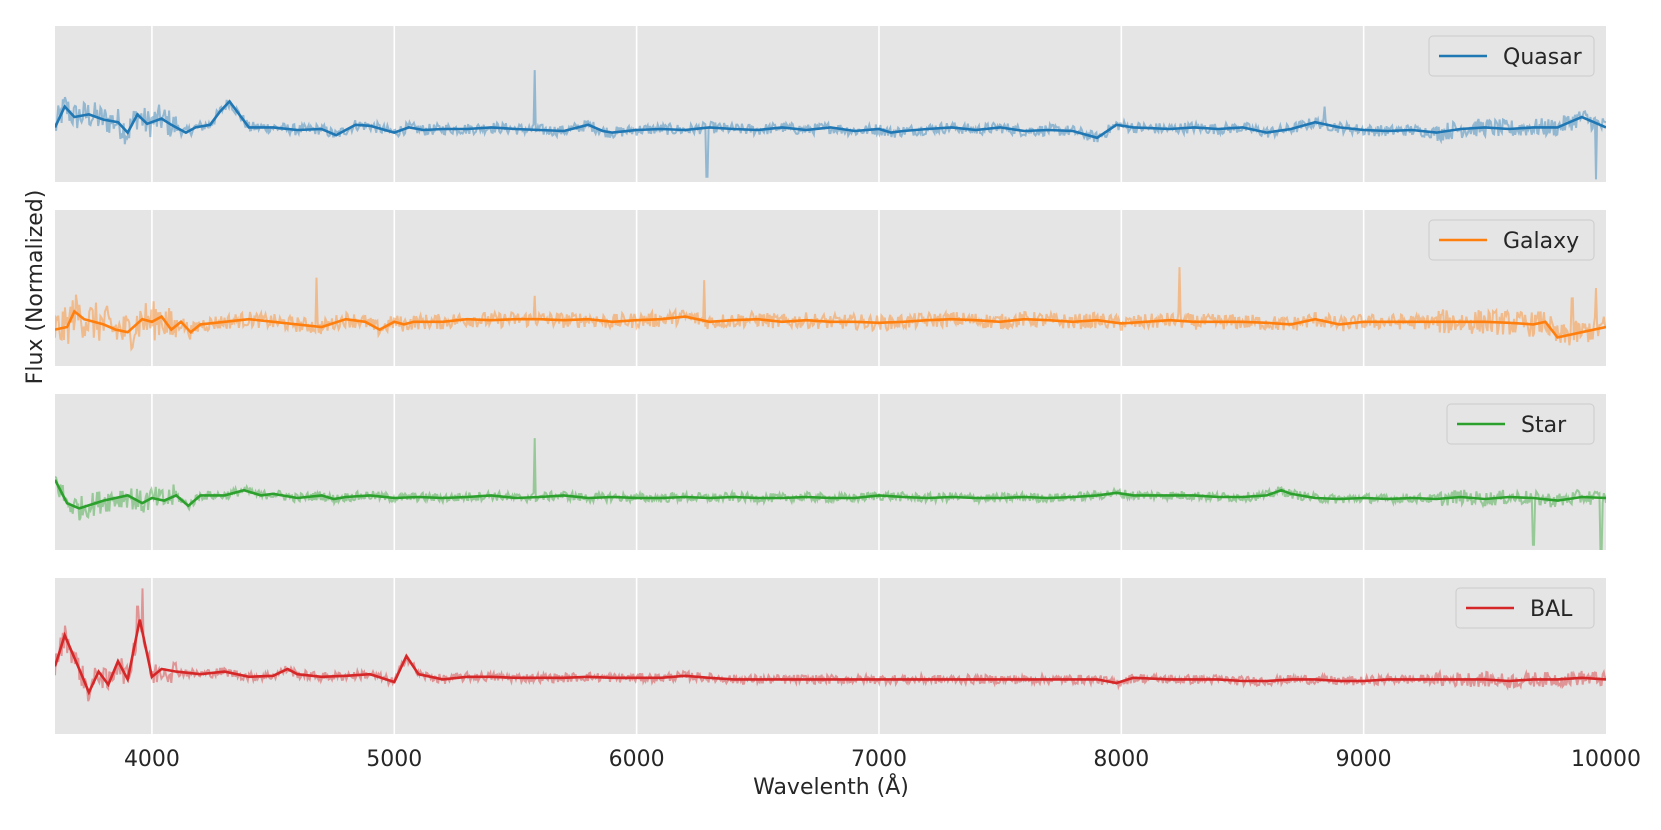 Image resolution: width=1661 pixels, height=830 pixels. Describe the element at coordinates (152, 759) in the screenshot. I see `x-tick-label: 4000` at that location.